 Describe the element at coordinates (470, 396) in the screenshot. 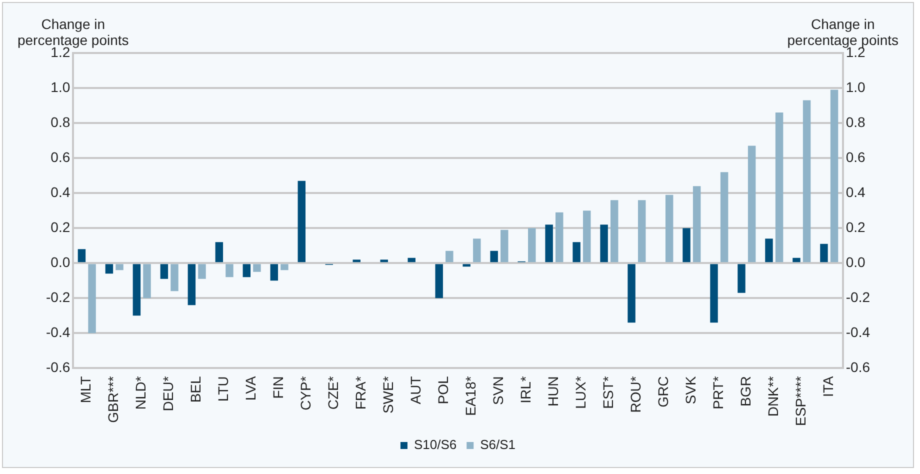

I see `x-tick-label: EA18*` at that location.